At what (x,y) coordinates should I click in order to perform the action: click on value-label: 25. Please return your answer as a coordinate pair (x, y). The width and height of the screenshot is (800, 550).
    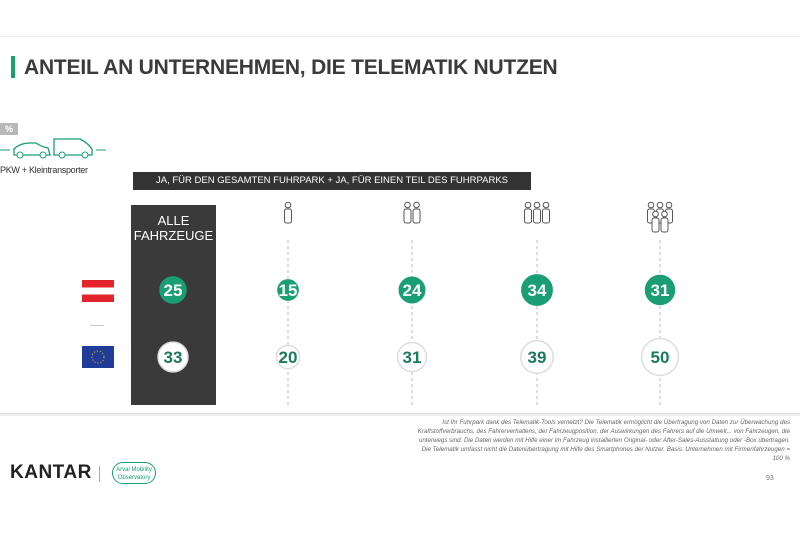
    Looking at the image, I should click on (173, 290).